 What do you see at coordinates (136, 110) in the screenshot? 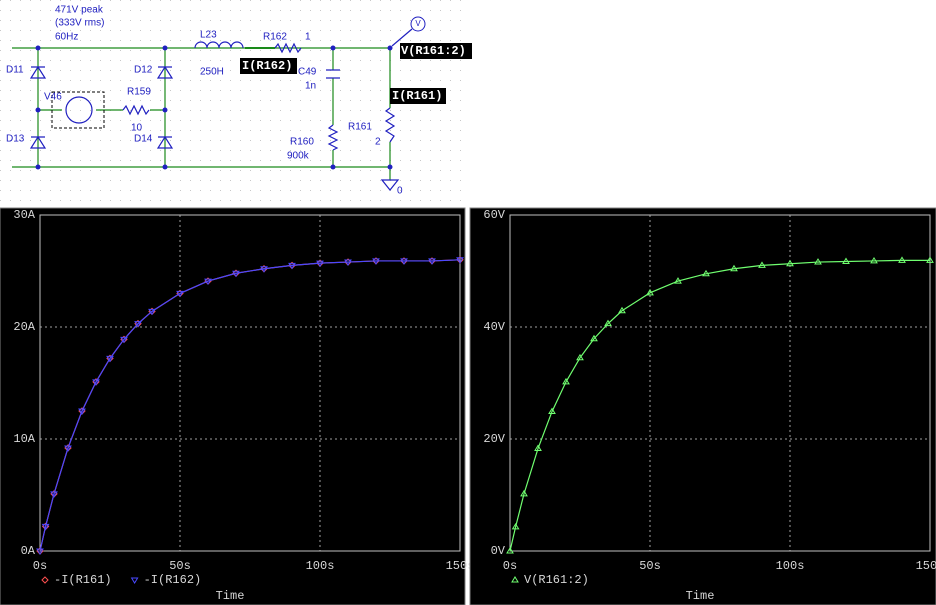
I see `r159` at bounding box center [136, 110].